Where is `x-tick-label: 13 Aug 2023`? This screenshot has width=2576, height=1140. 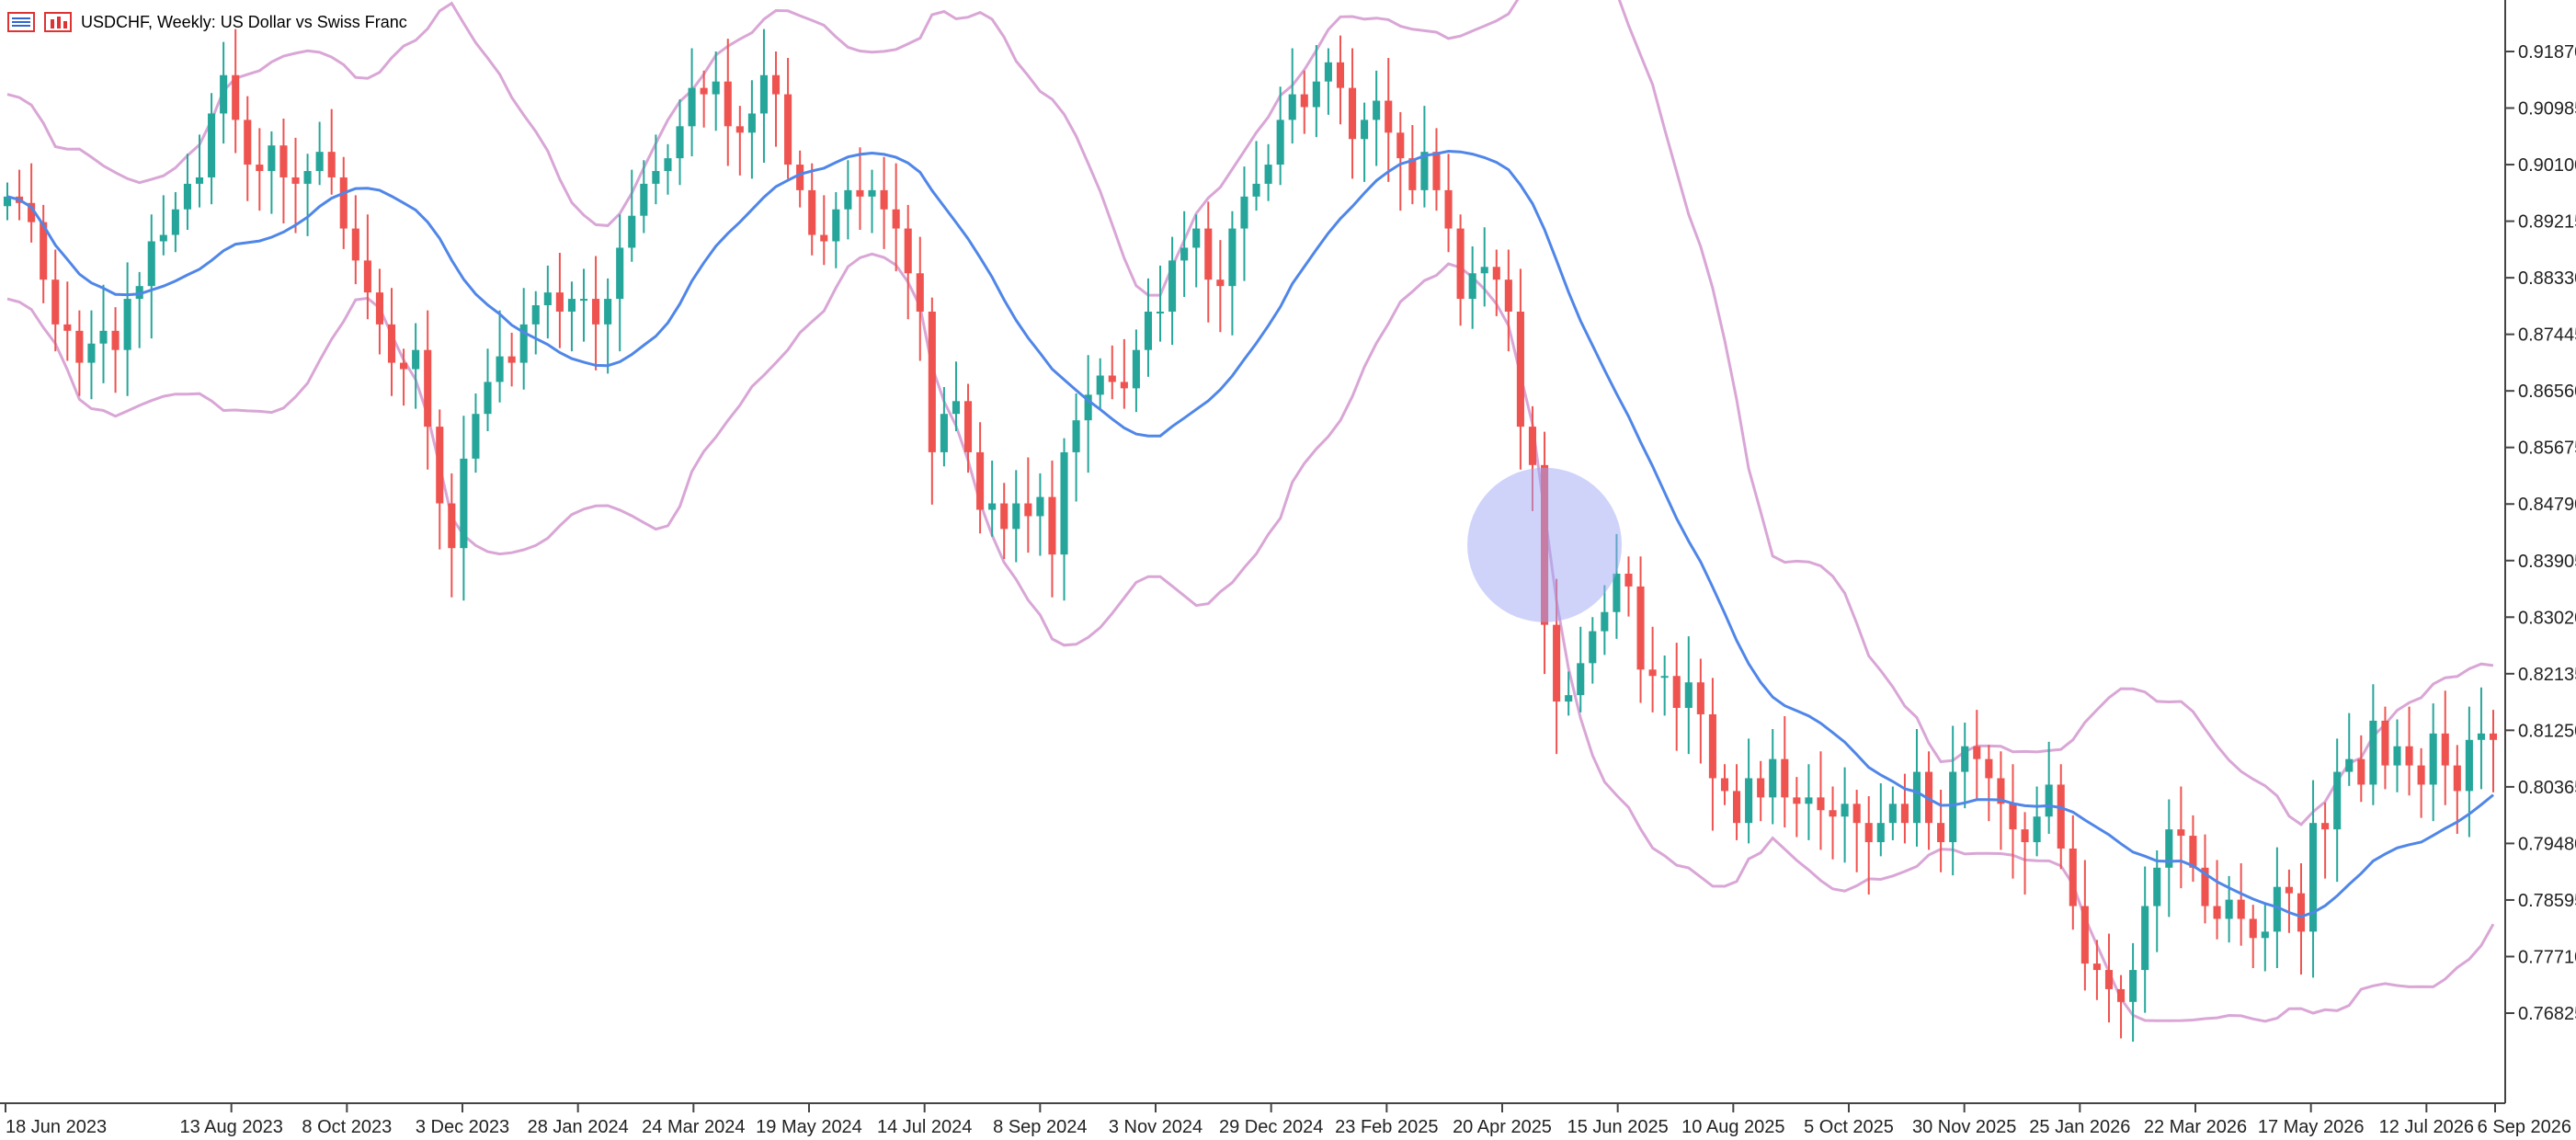 x-tick-label: 13 Aug 2023 is located at coordinates (230, 1127).